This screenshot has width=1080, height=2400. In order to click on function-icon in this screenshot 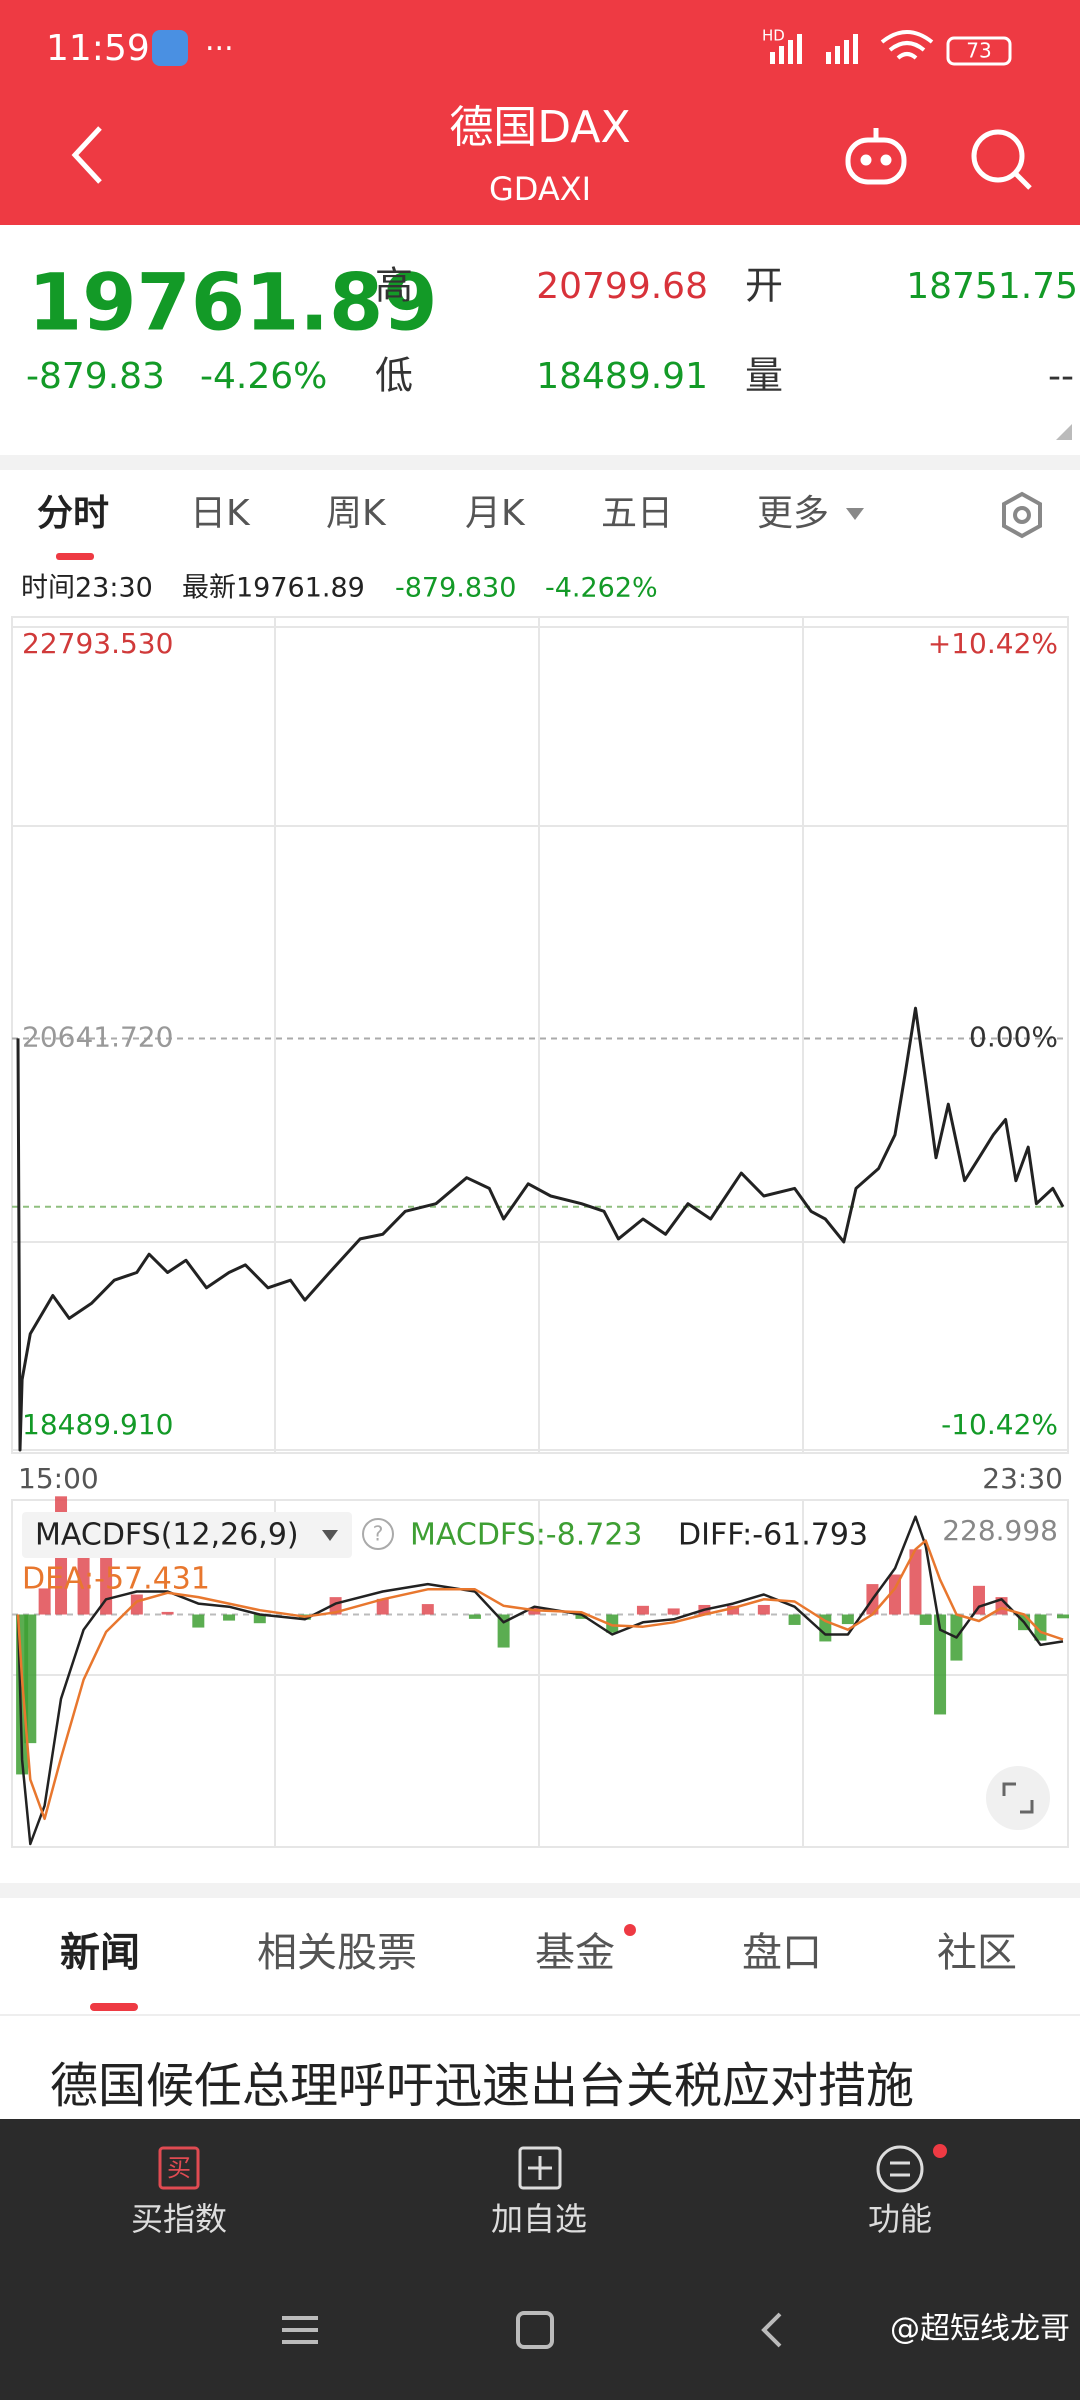, I will do `click(900, 2169)`.